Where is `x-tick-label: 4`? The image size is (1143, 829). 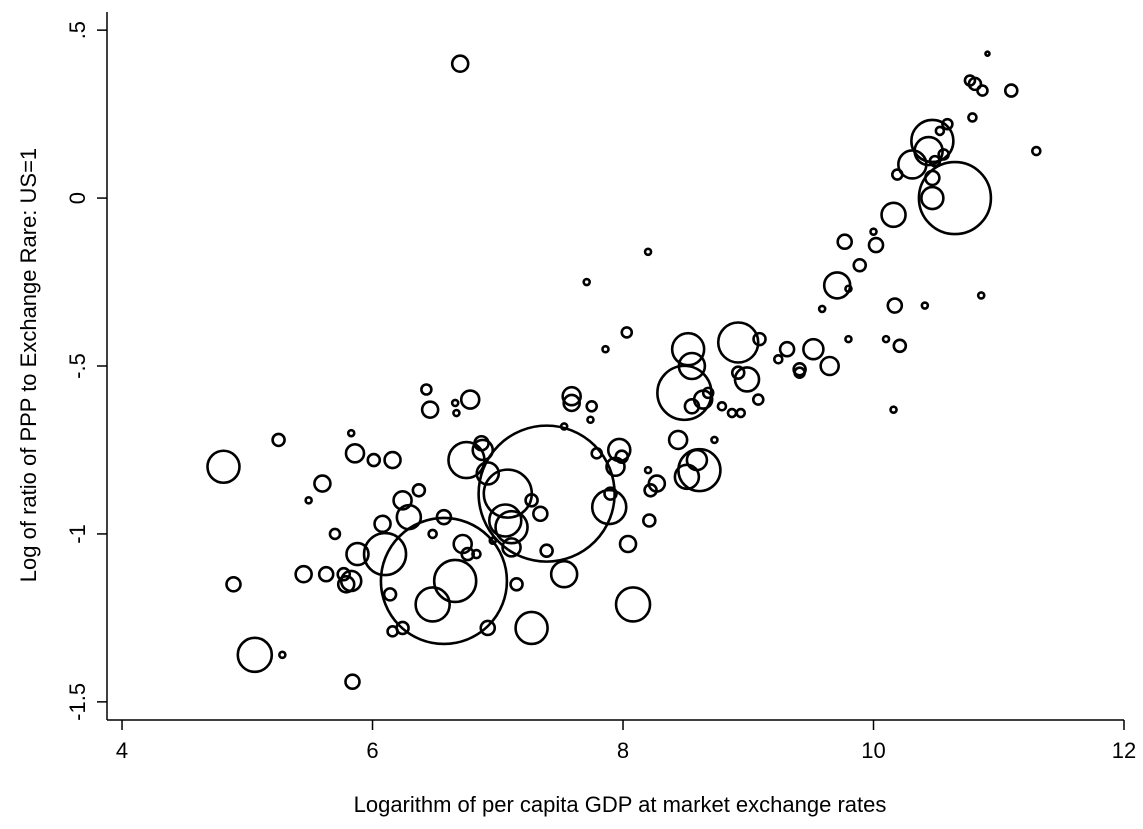 x-tick-label: 4 is located at coordinates (122, 750).